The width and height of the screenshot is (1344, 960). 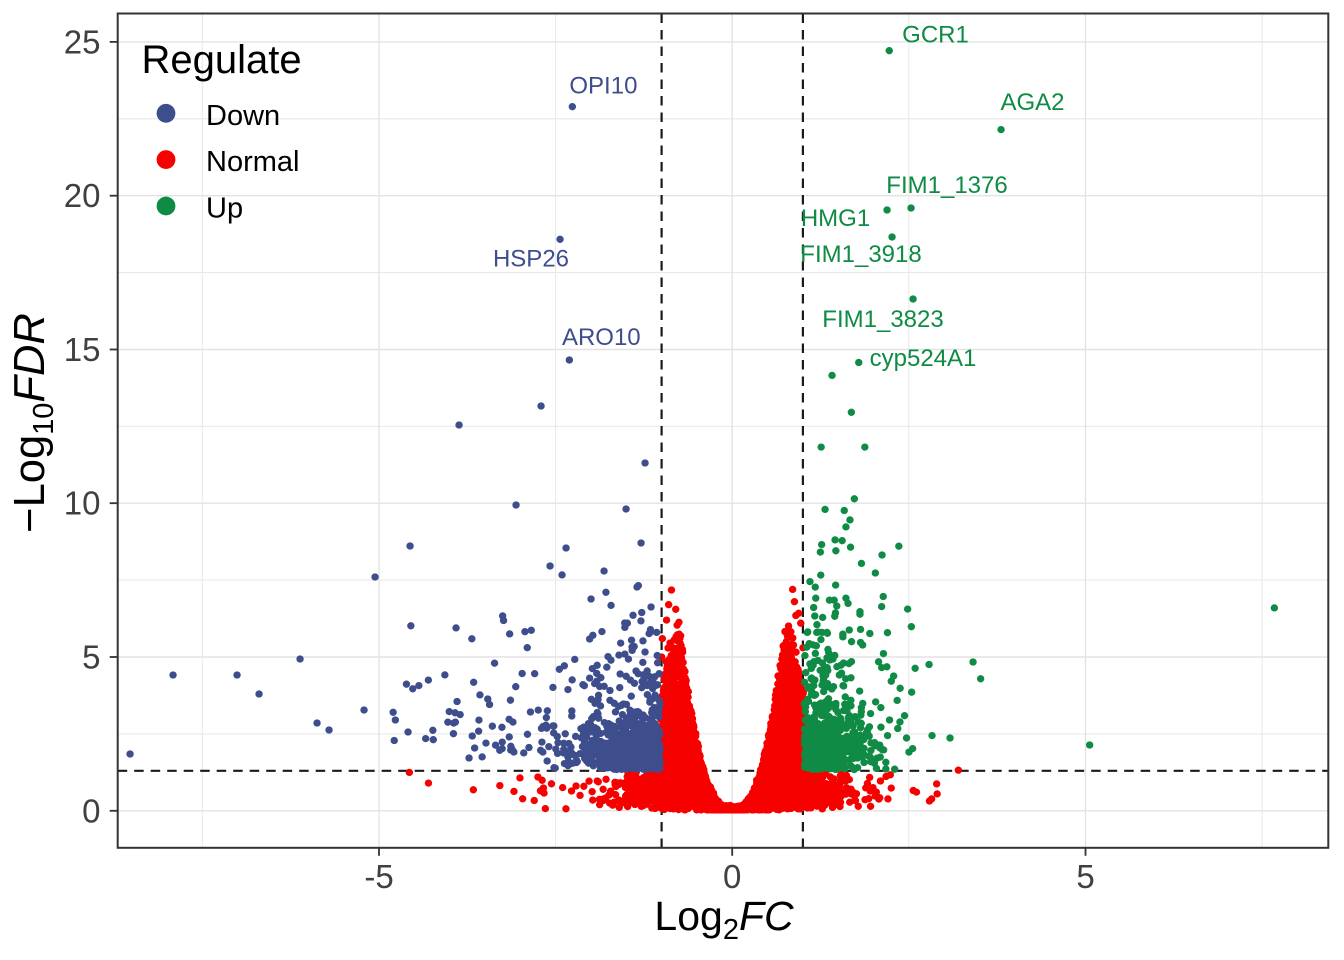 I want to click on svg-text: FIM1_1376, so click(x=946, y=185).